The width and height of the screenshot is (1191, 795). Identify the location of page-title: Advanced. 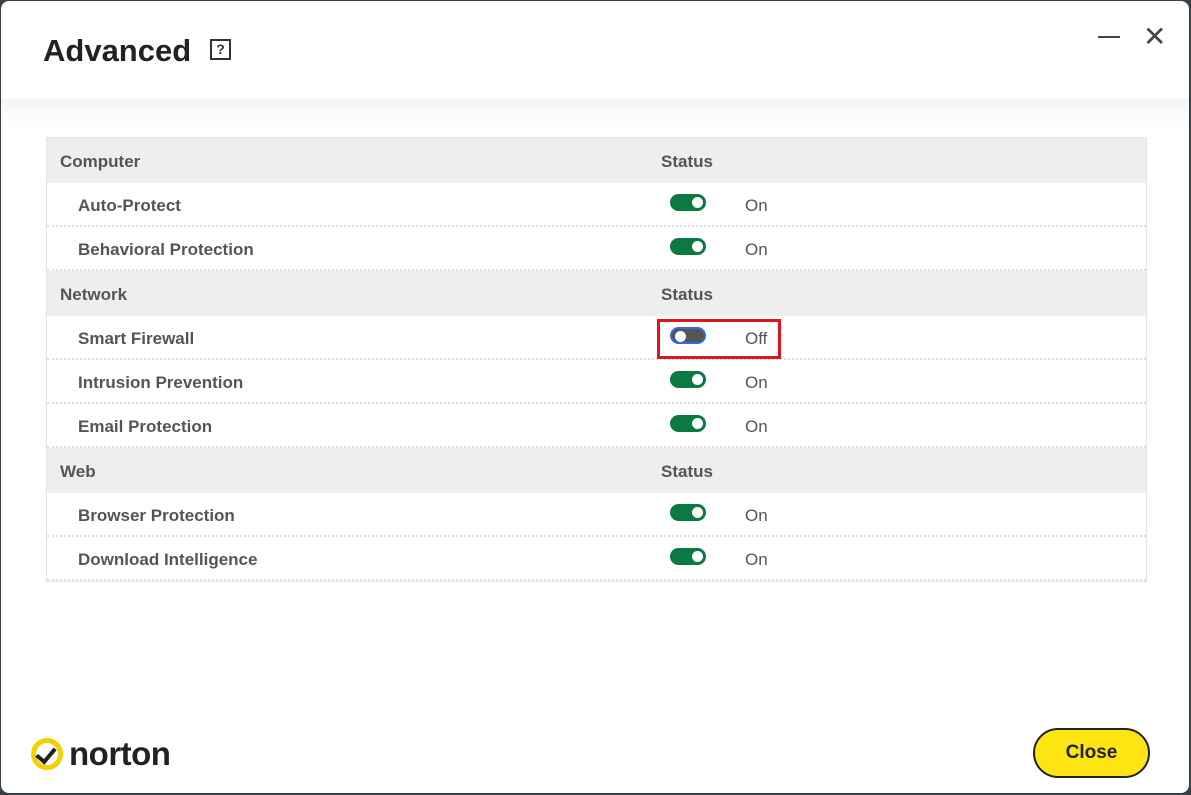
(117, 50).